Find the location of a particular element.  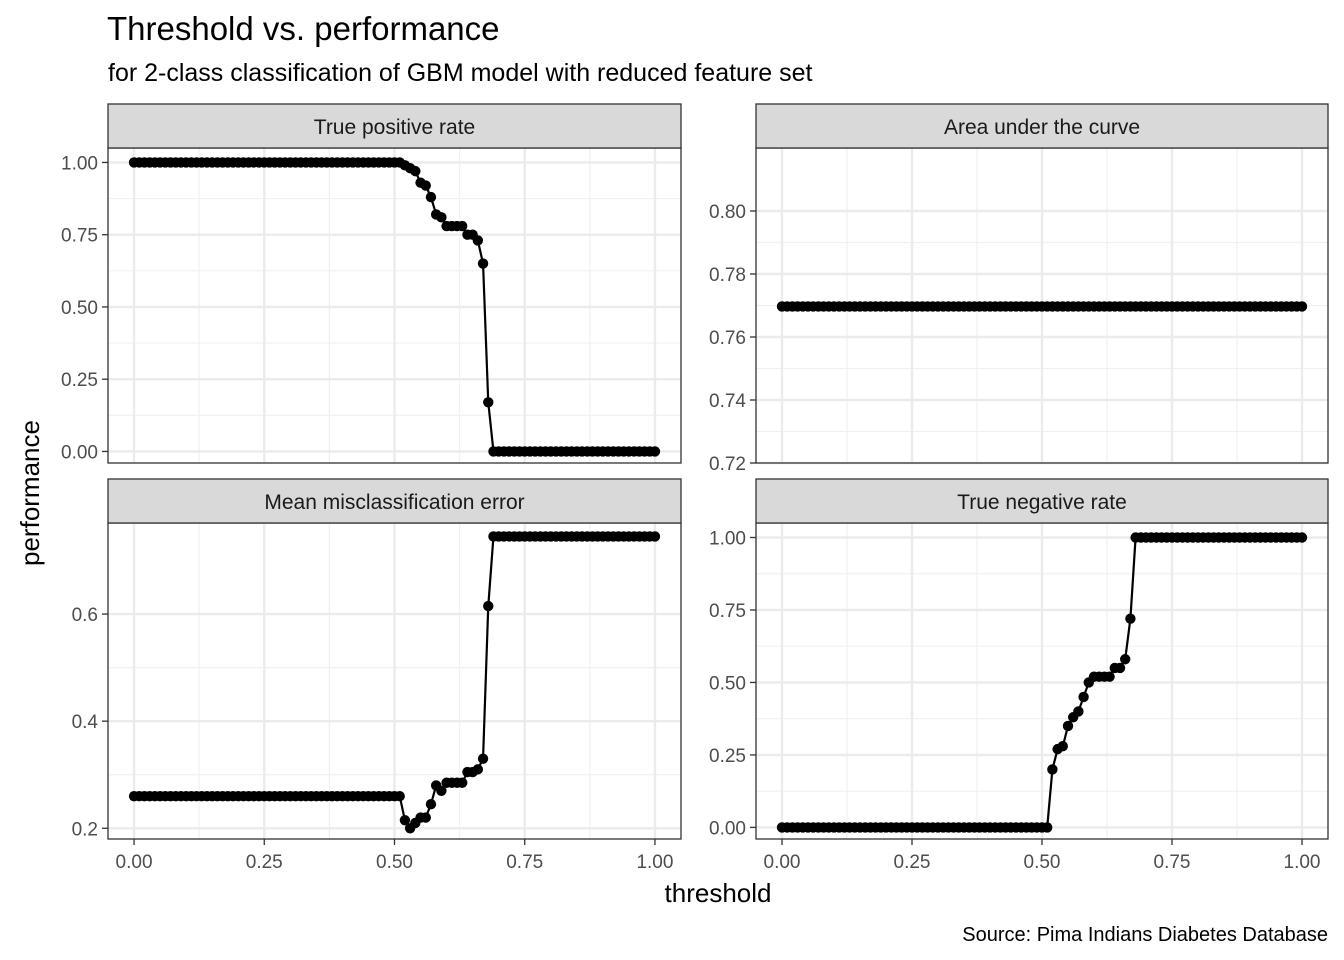

chart-caption: Source: Pima Indians Diabetes Database is located at coordinates (1145, 935).